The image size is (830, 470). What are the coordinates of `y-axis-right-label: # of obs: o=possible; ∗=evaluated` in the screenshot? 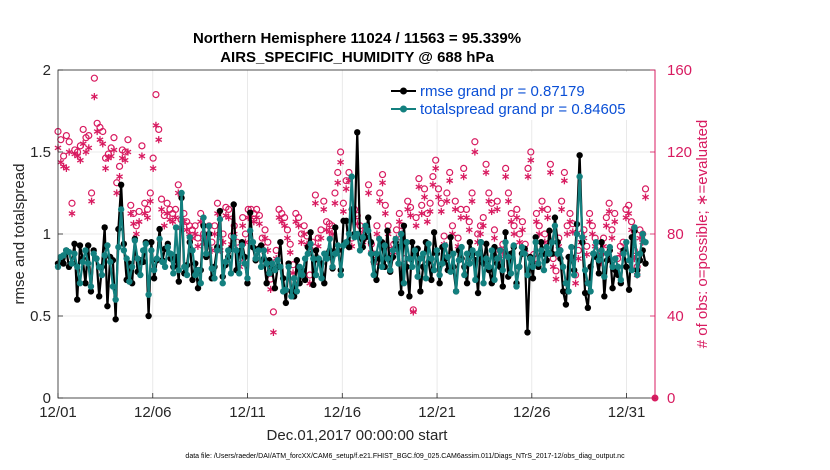 It's located at (702, 234).